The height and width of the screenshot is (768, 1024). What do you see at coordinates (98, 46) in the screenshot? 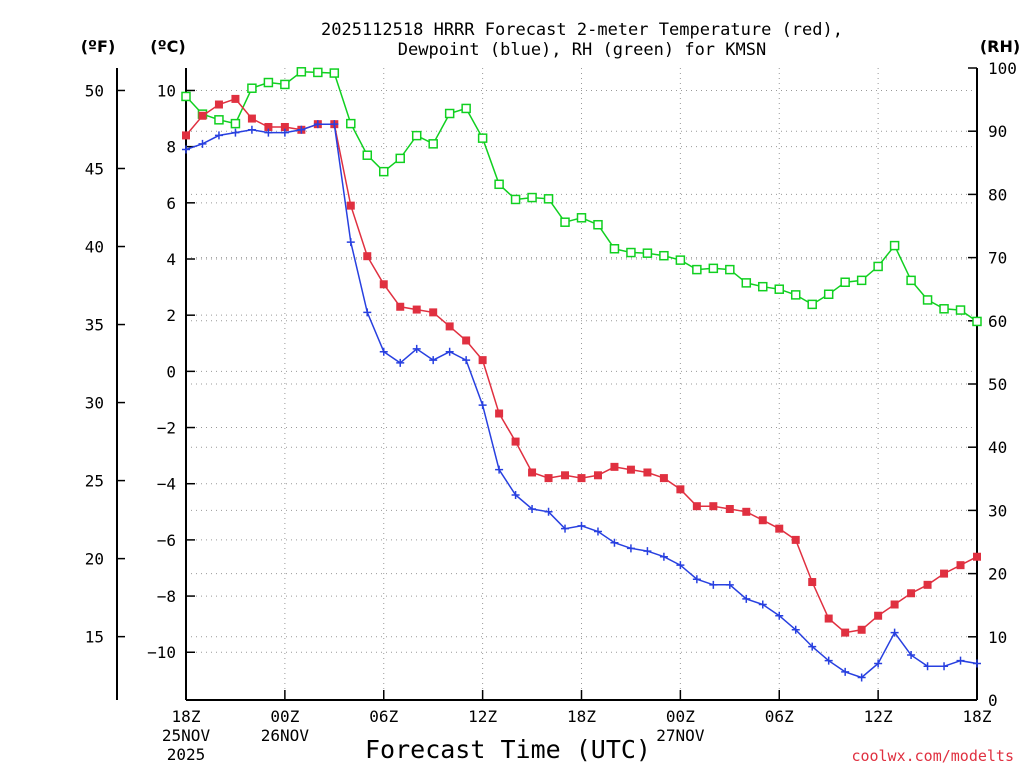
I see `fahrenheit-axis-unit: (ºF)` at bounding box center [98, 46].